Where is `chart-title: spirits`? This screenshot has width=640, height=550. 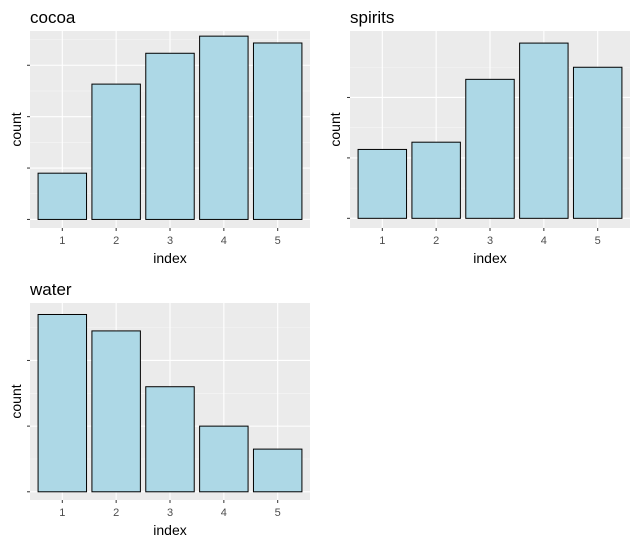
chart-title: spirits is located at coordinates (372, 17).